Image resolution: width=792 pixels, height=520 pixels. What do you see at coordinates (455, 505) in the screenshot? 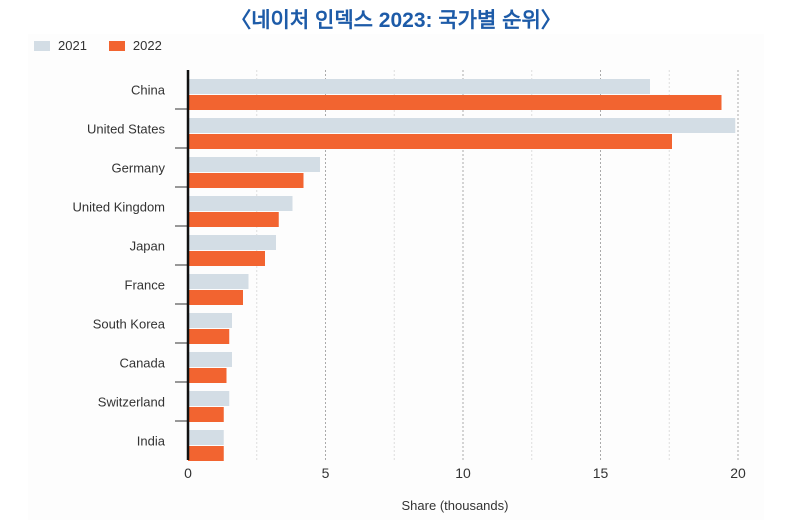
I see `x-axis-label: Share (thousands)` at bounding box center [455, 505].